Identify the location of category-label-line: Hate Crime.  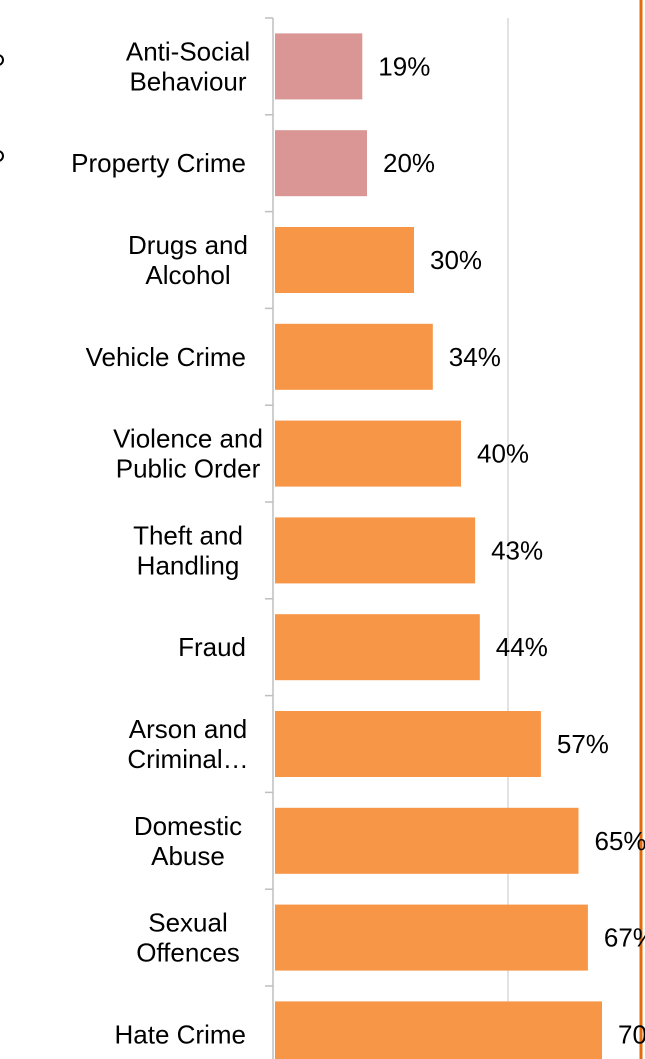
(180, 1034).